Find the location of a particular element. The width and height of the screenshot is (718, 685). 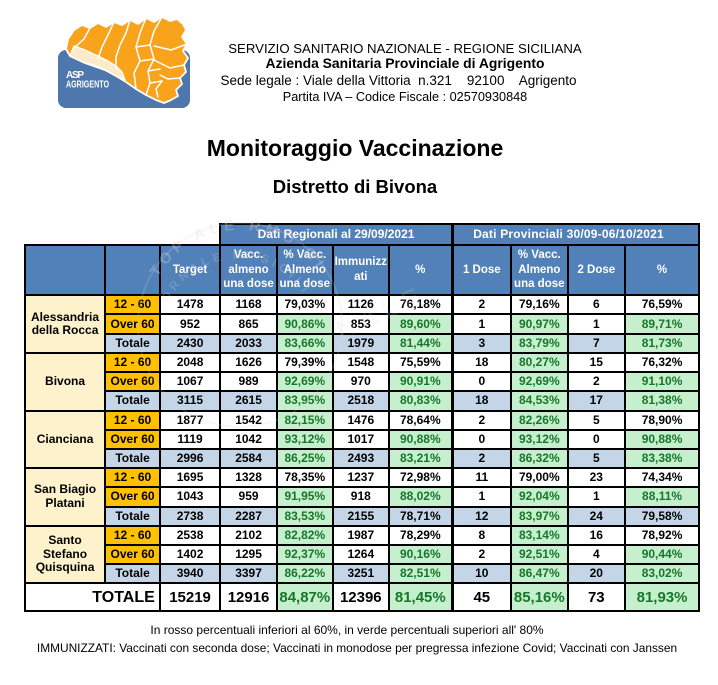

svg-text: AGRIGENTO is located at coordinates (87, 85).